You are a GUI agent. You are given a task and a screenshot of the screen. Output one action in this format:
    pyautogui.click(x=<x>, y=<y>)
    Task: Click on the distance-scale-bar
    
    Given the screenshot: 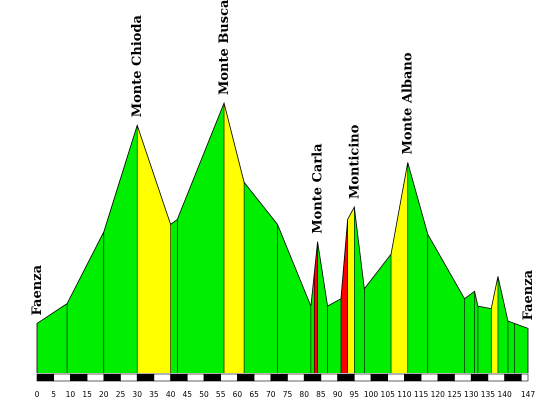 What is the action you would take?
    pyautogui.click(x=282, y=377)
    